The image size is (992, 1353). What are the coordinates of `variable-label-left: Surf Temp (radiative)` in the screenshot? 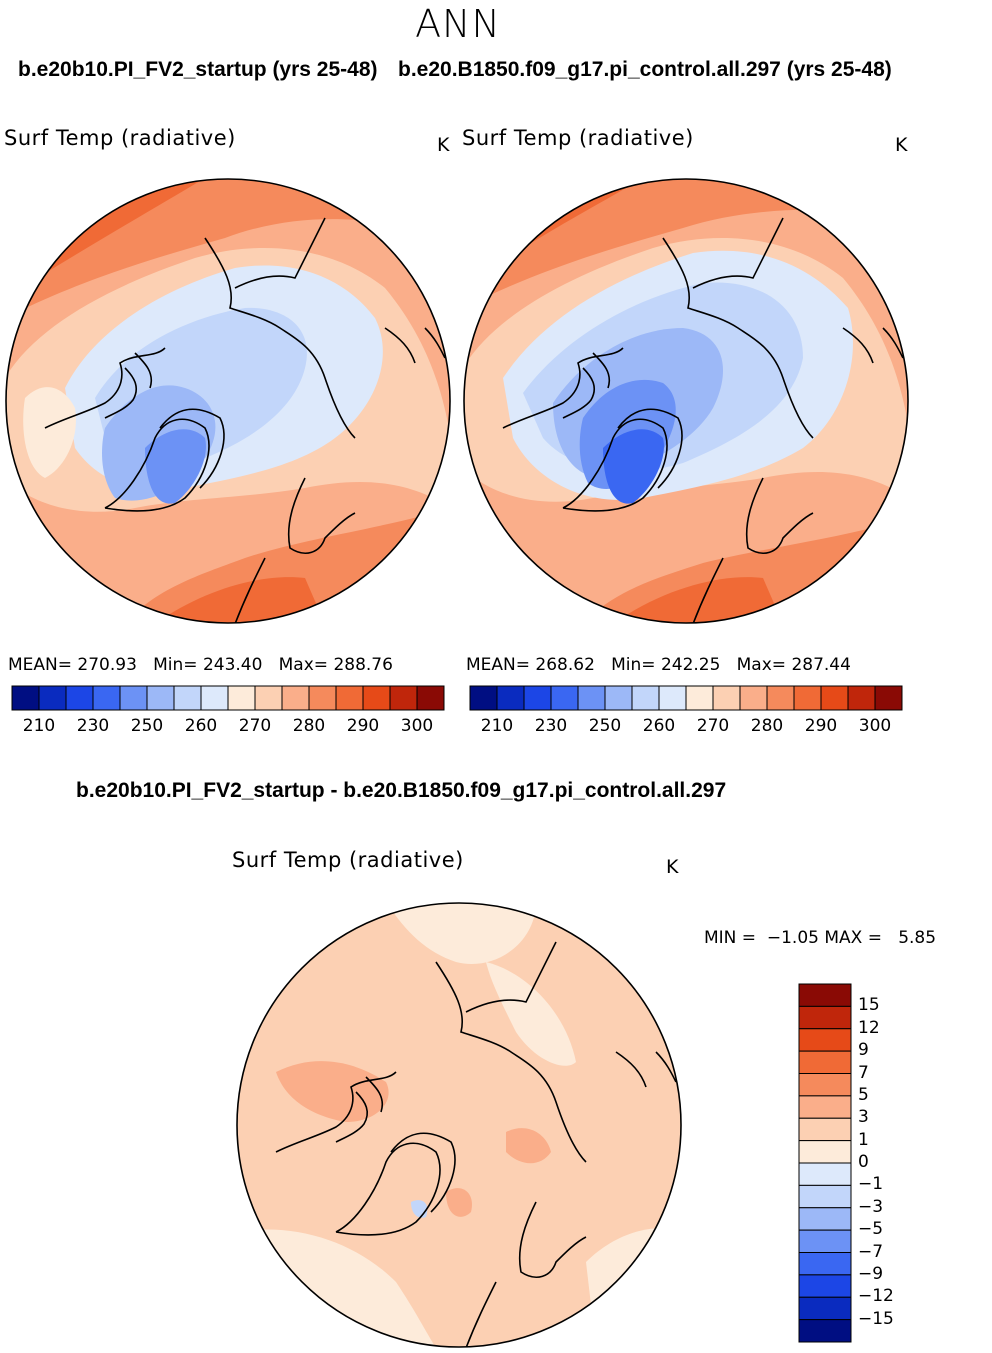 It's located at (120, 138).